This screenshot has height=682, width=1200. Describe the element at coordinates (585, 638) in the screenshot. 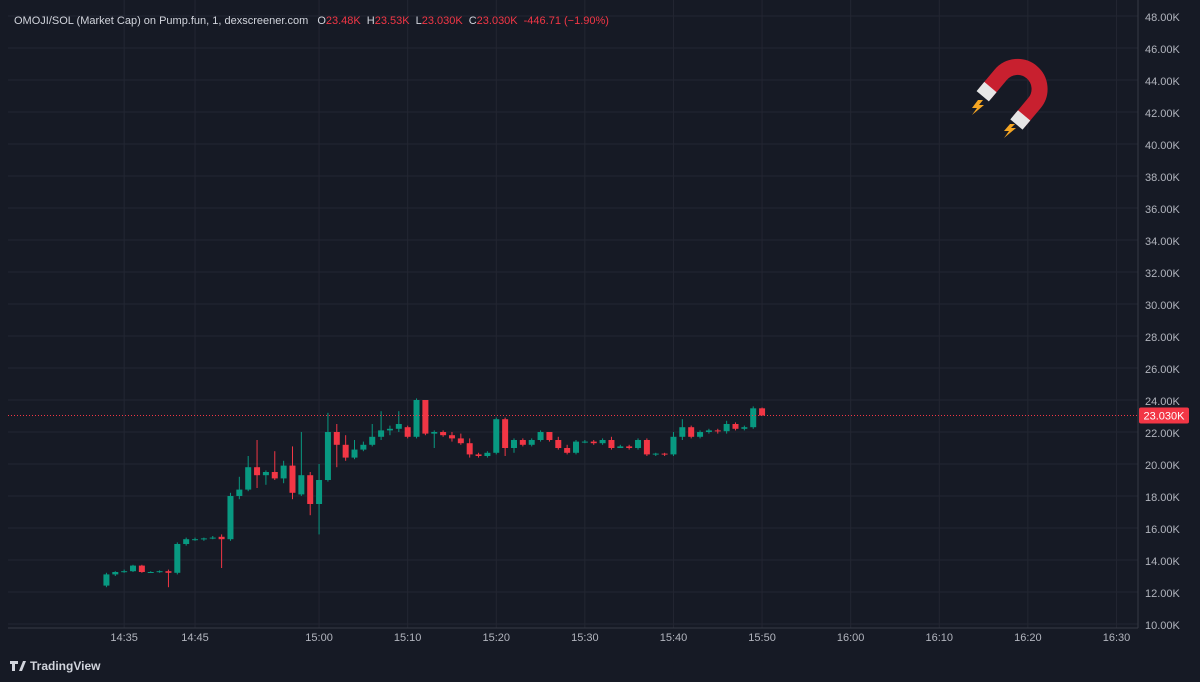

I see `x-tick-label: 15:30` at that location.